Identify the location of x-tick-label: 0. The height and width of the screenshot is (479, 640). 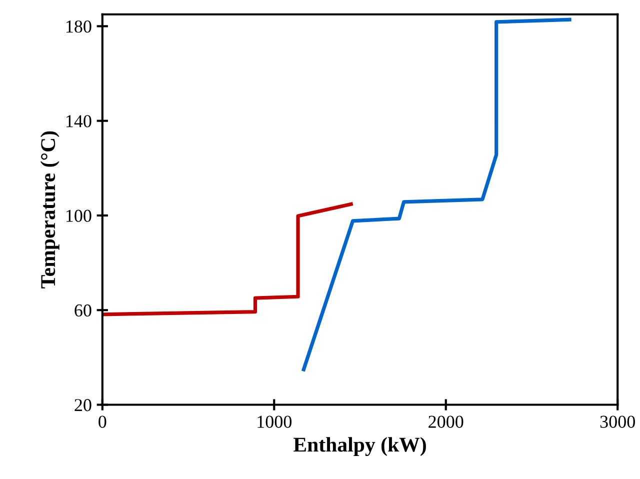
(102, 422).